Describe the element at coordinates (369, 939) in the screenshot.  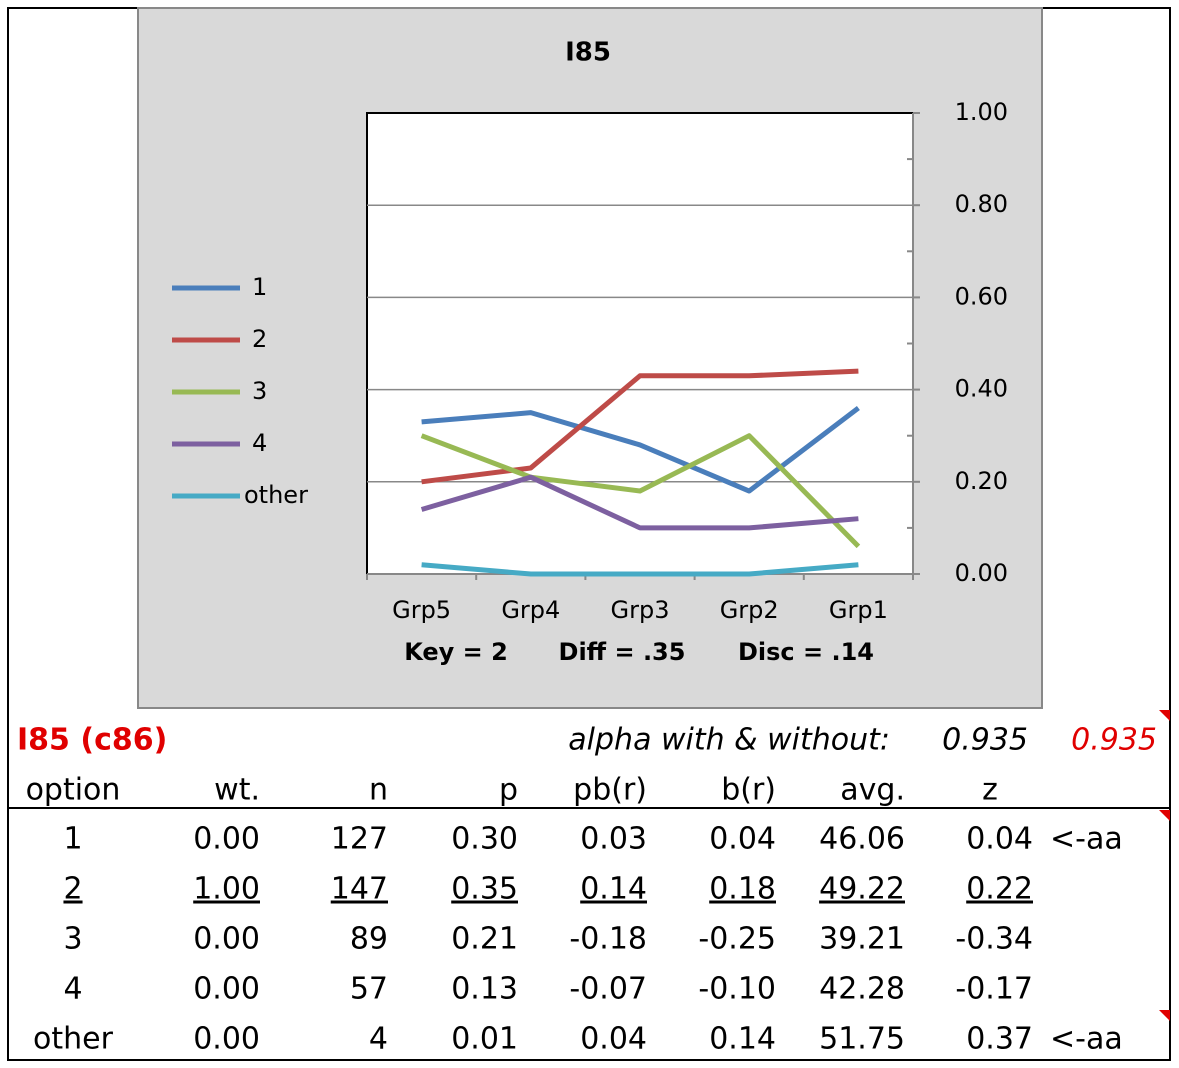
I see `table-cell: 89` at that location.